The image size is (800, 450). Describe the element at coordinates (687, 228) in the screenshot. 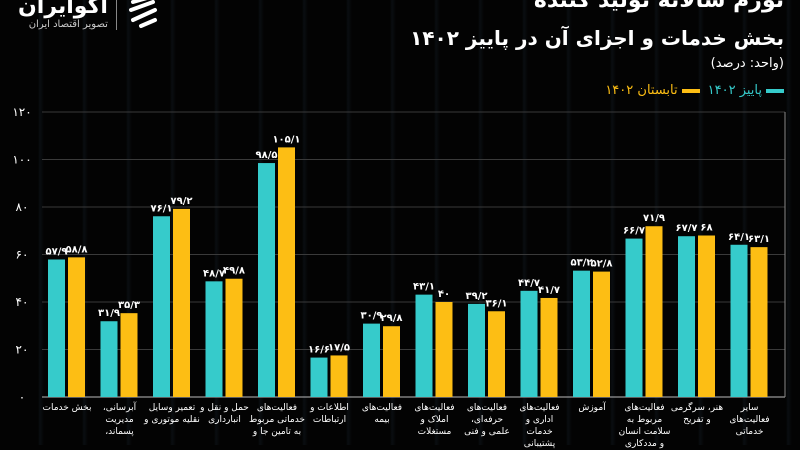

I see `data-label-autumn: ۶۷/۷` at that location.